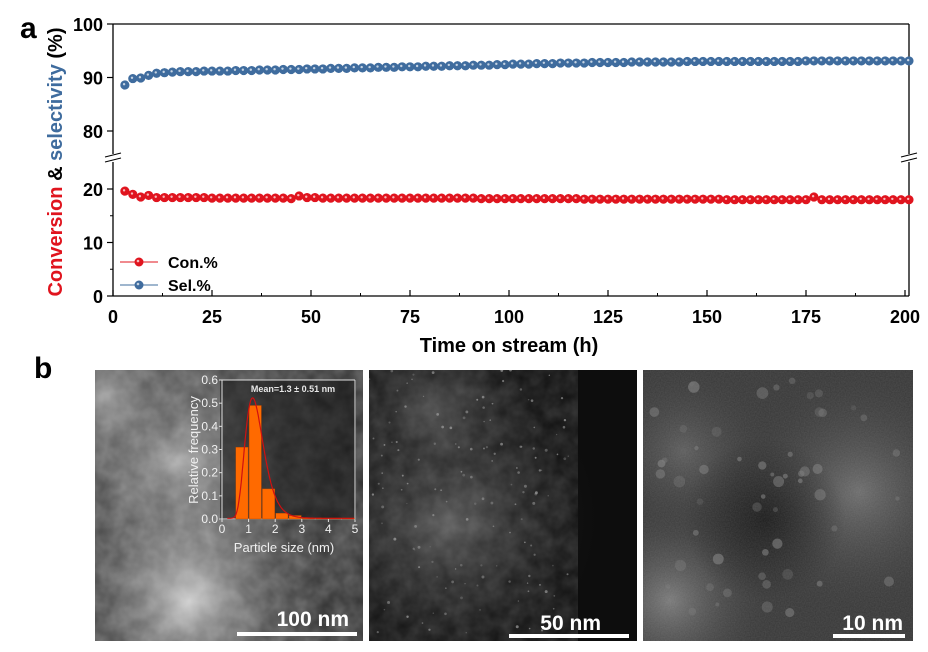  I want to click on inset-x-tick-label: 3, so click(301, 529).